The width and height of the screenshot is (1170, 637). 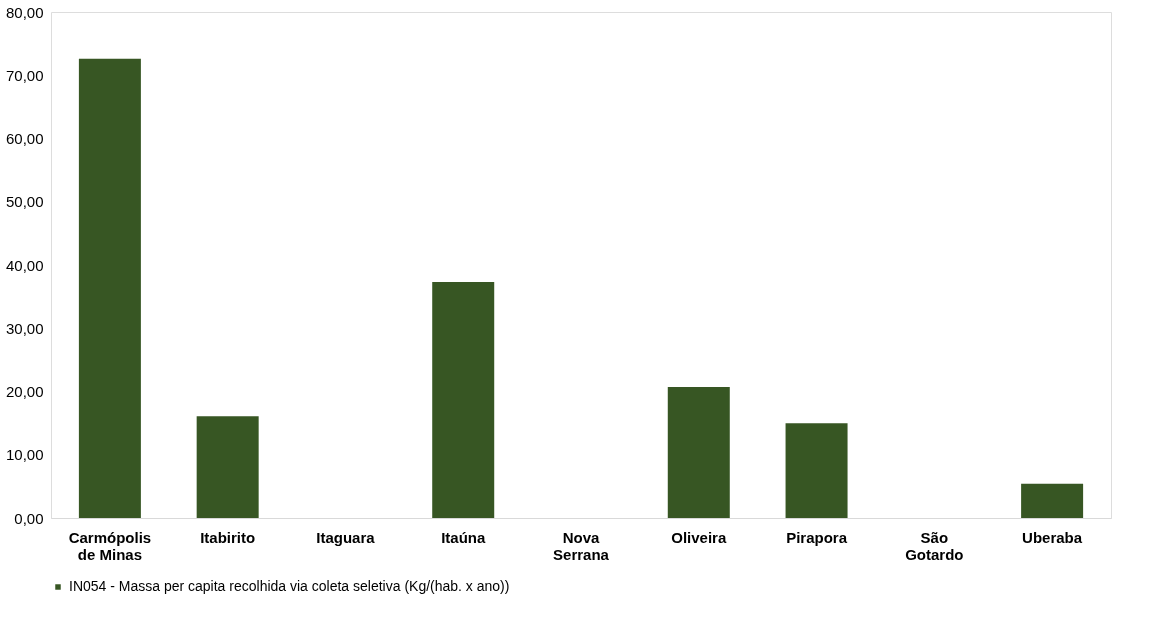 What do you see at coordinates (934, 545) in the screenshot?
I see `x-tick-label: São Gotardo` at bounding box center [934, 545].